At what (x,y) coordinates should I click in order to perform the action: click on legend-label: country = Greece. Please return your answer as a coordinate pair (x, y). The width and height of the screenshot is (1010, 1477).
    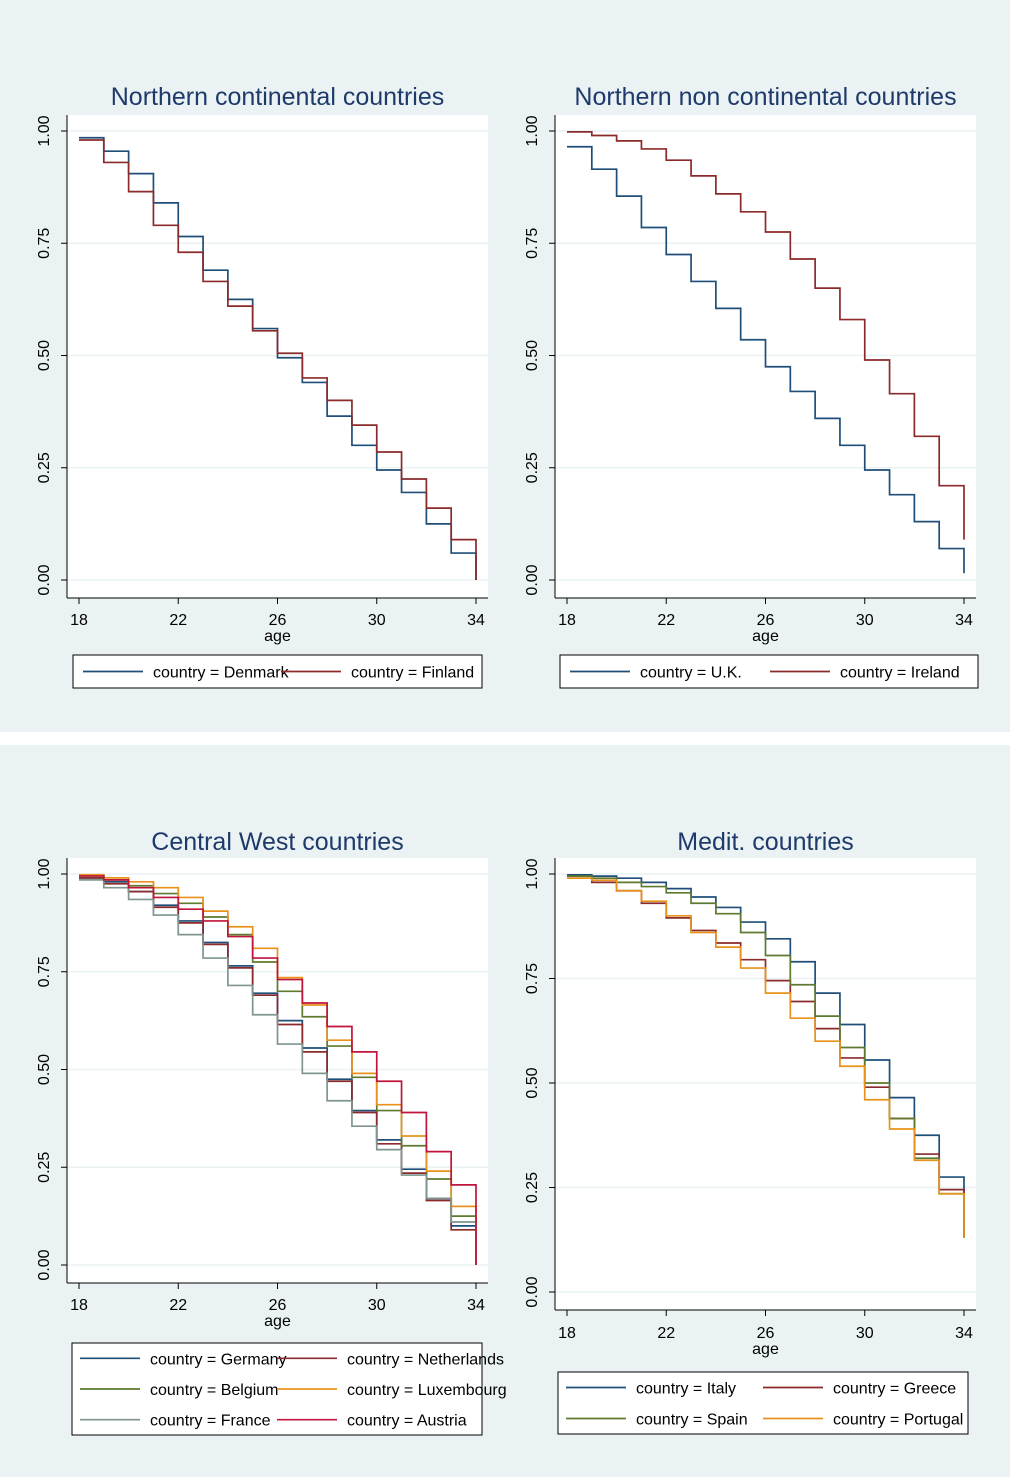
    Looking at the image, I should click on (894, 1389).